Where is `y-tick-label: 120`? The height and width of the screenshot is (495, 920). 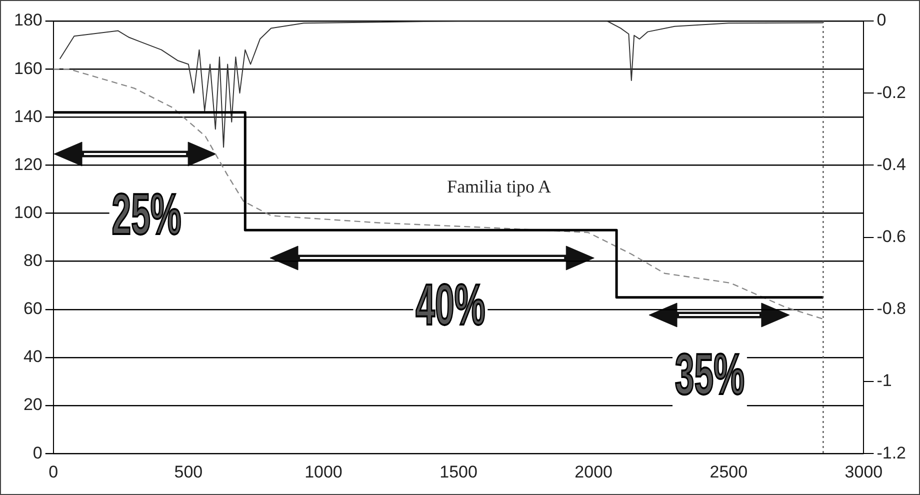
y-tick-label: 120 is located at coordinates (28, 164).